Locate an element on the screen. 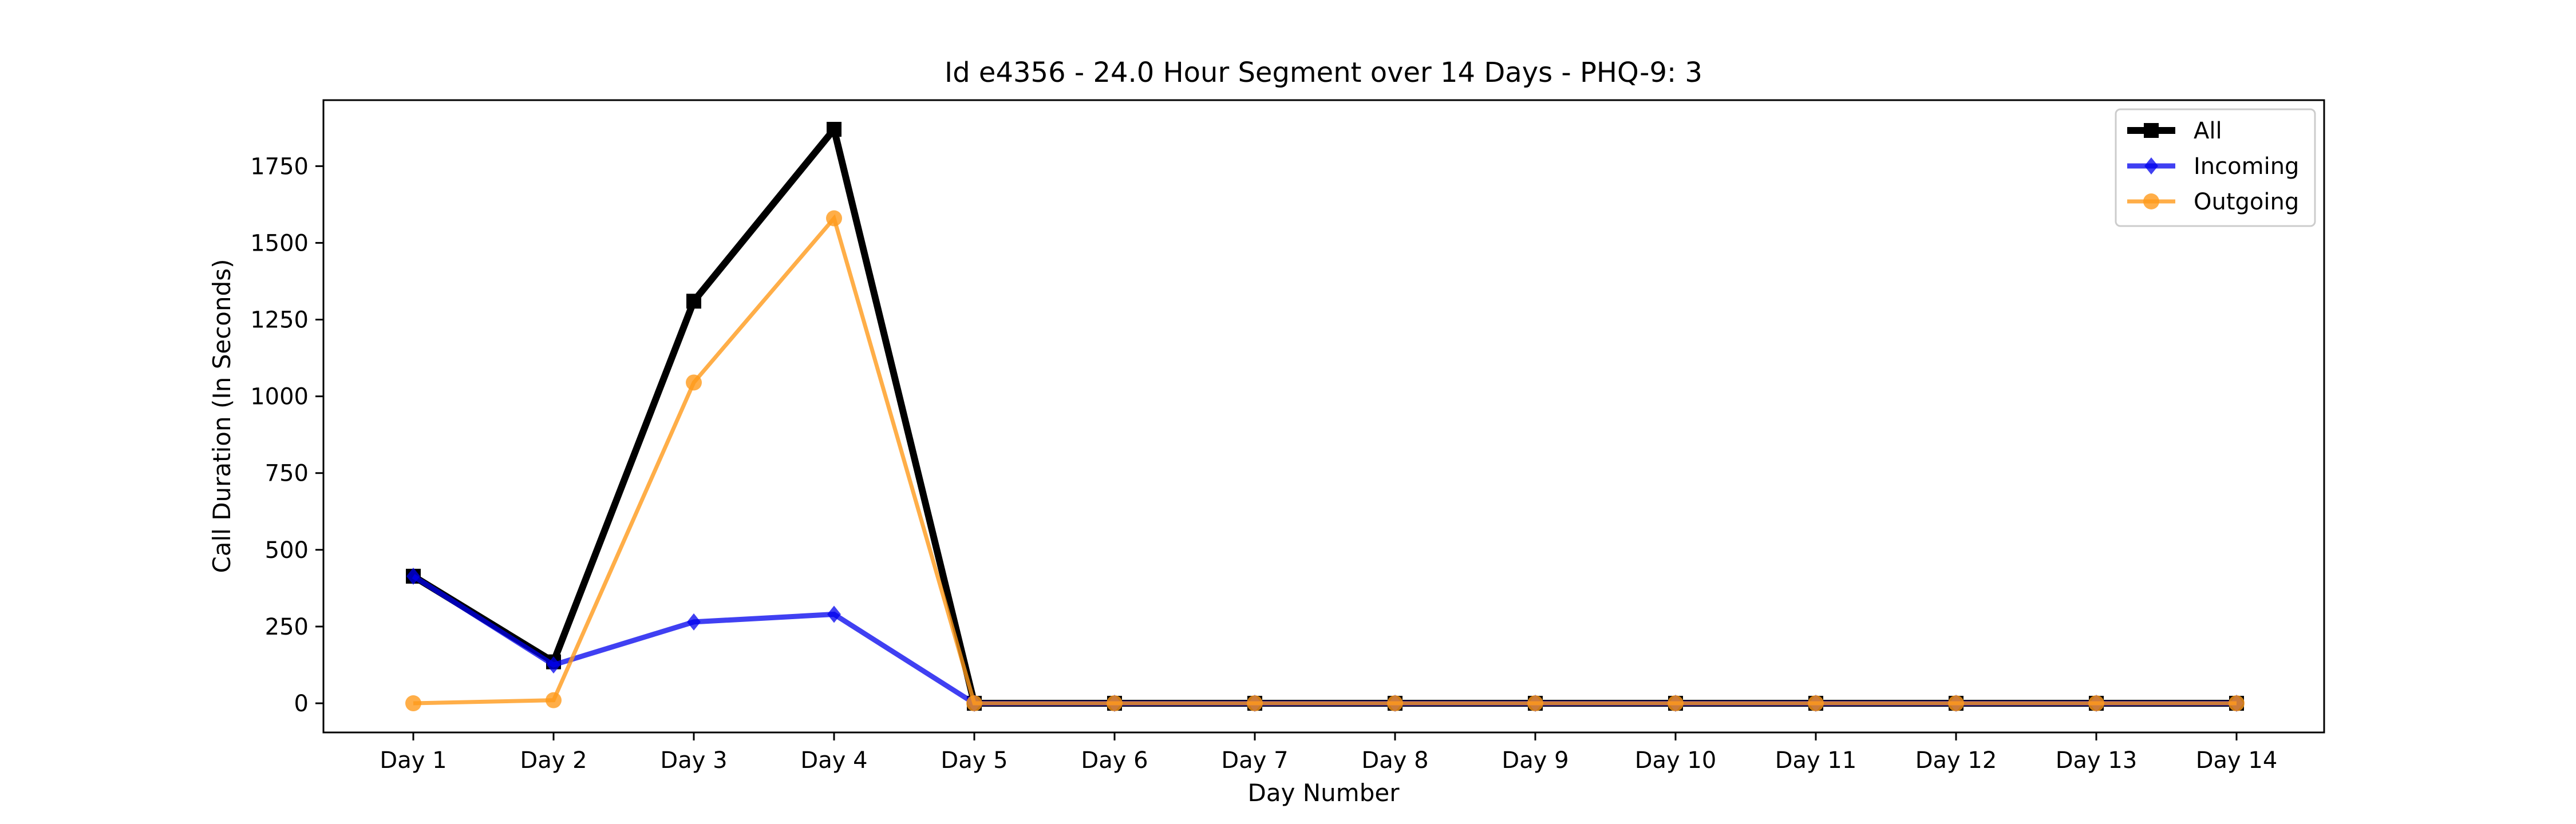 The width and height of the screenshot is (2576, 824). y-tick-label: 1500 is located at coordinates (279, 243).